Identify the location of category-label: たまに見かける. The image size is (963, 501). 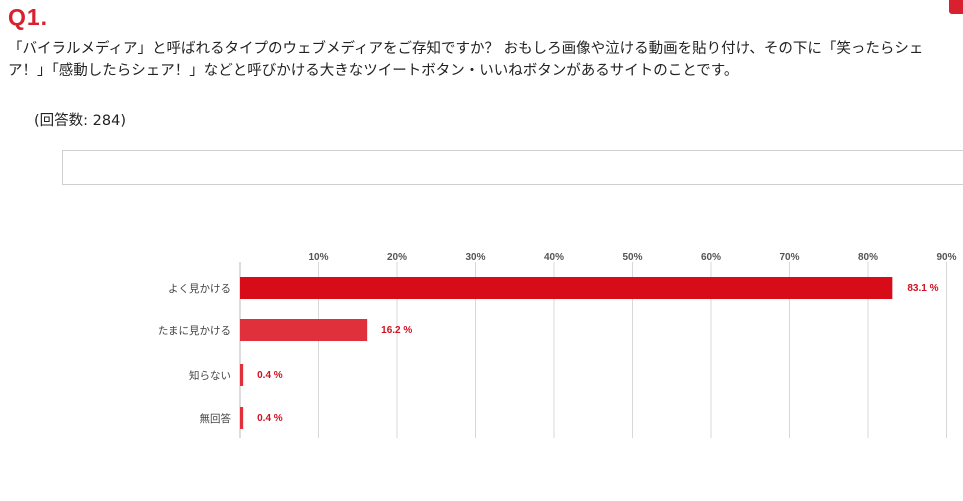
(194, 331).